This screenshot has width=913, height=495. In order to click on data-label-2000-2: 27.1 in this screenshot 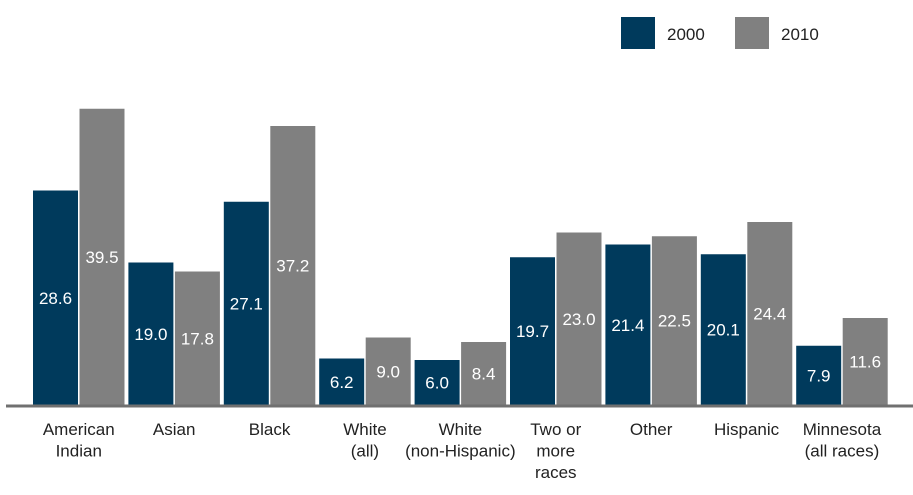, I will do `click(246, 303)`.